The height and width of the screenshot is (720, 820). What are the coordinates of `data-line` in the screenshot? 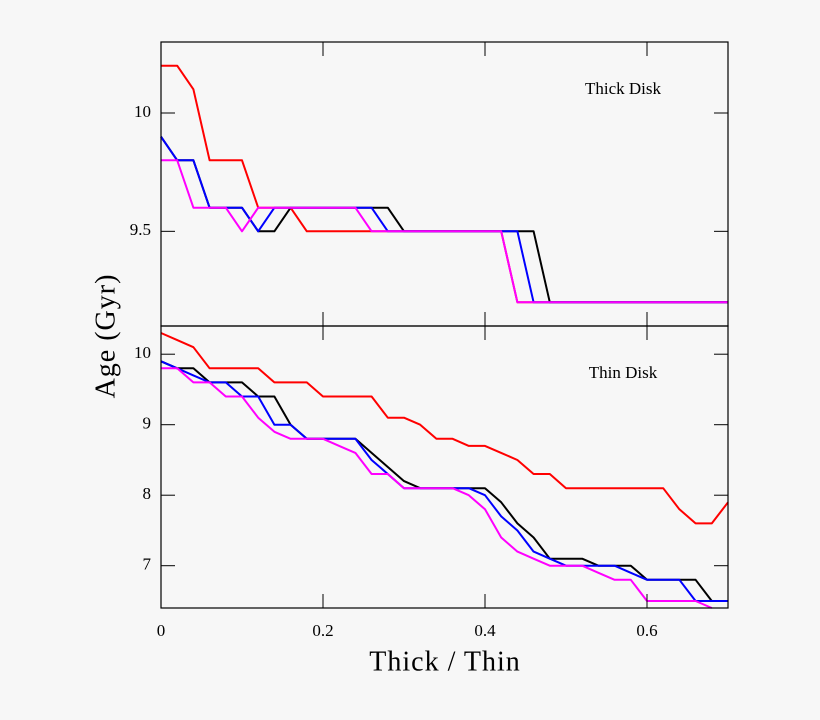 It's located at (444, 231).